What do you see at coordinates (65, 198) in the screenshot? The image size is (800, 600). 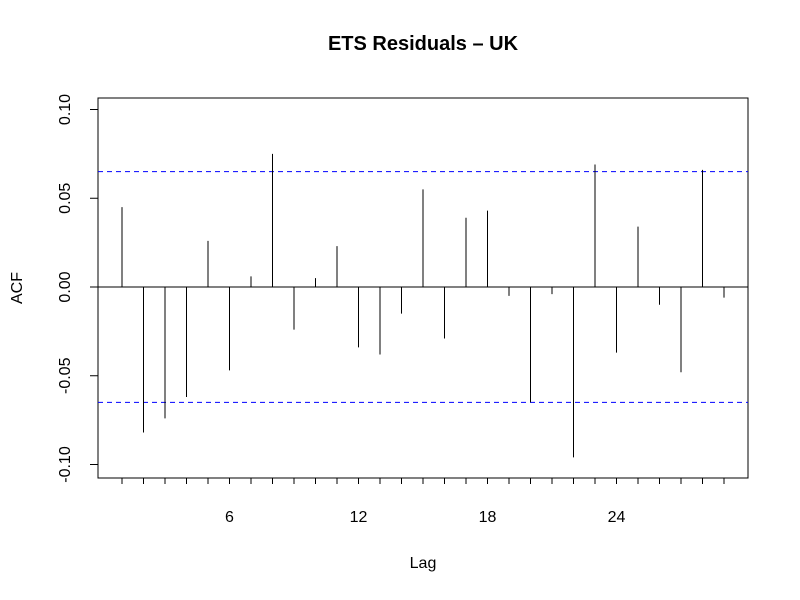 I see `y-tick-label-3: 0.05` at bounding box center [65, 198].